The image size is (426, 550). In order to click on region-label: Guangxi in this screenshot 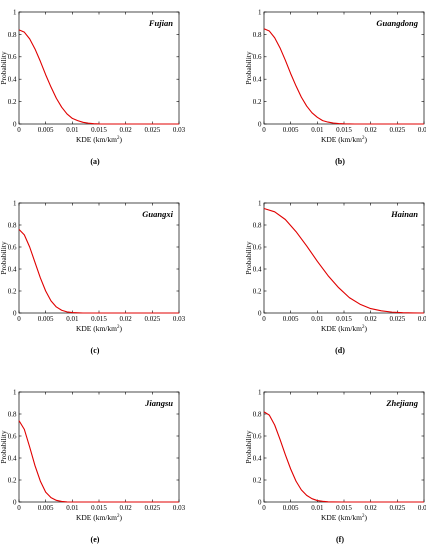, I will do `click(157, 214)`.